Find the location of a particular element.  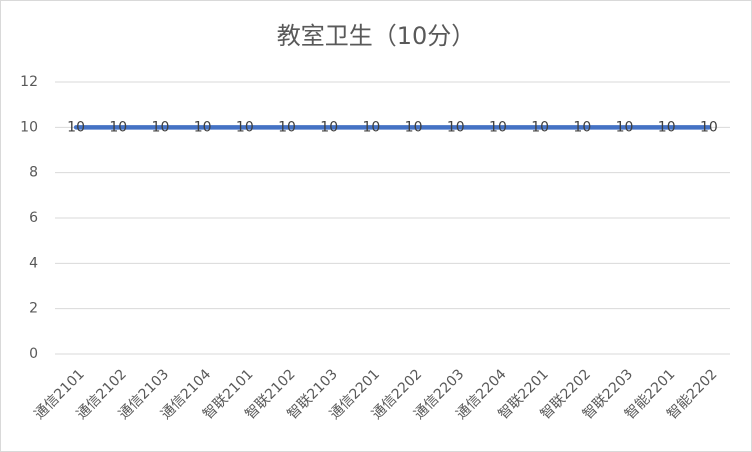

y-tick-label: 10 is located at coordinates (29, 127).